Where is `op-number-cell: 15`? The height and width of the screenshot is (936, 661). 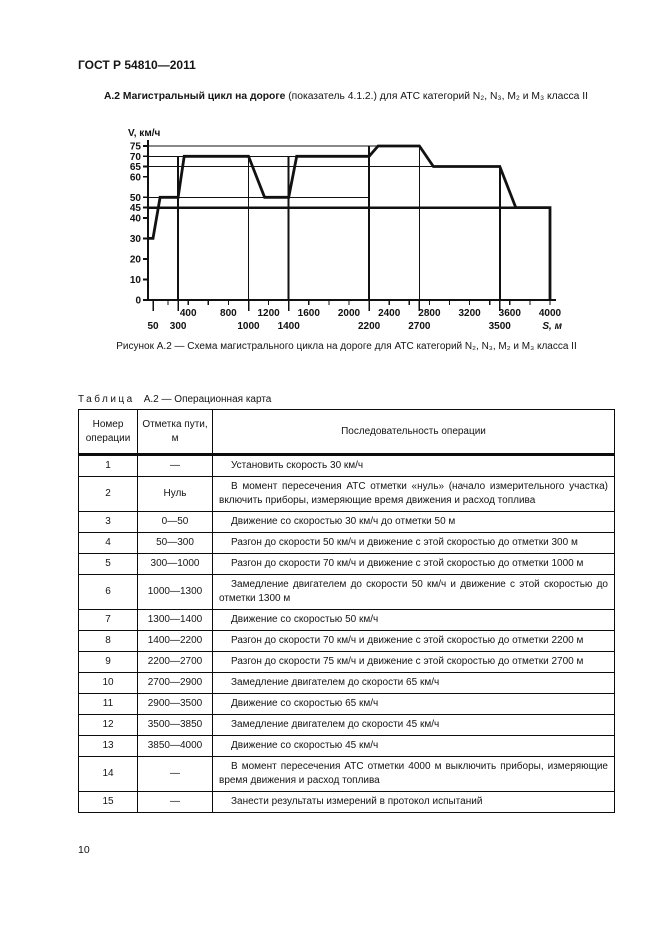 op-number-cell: 15 is located at coordinates (108, 802).